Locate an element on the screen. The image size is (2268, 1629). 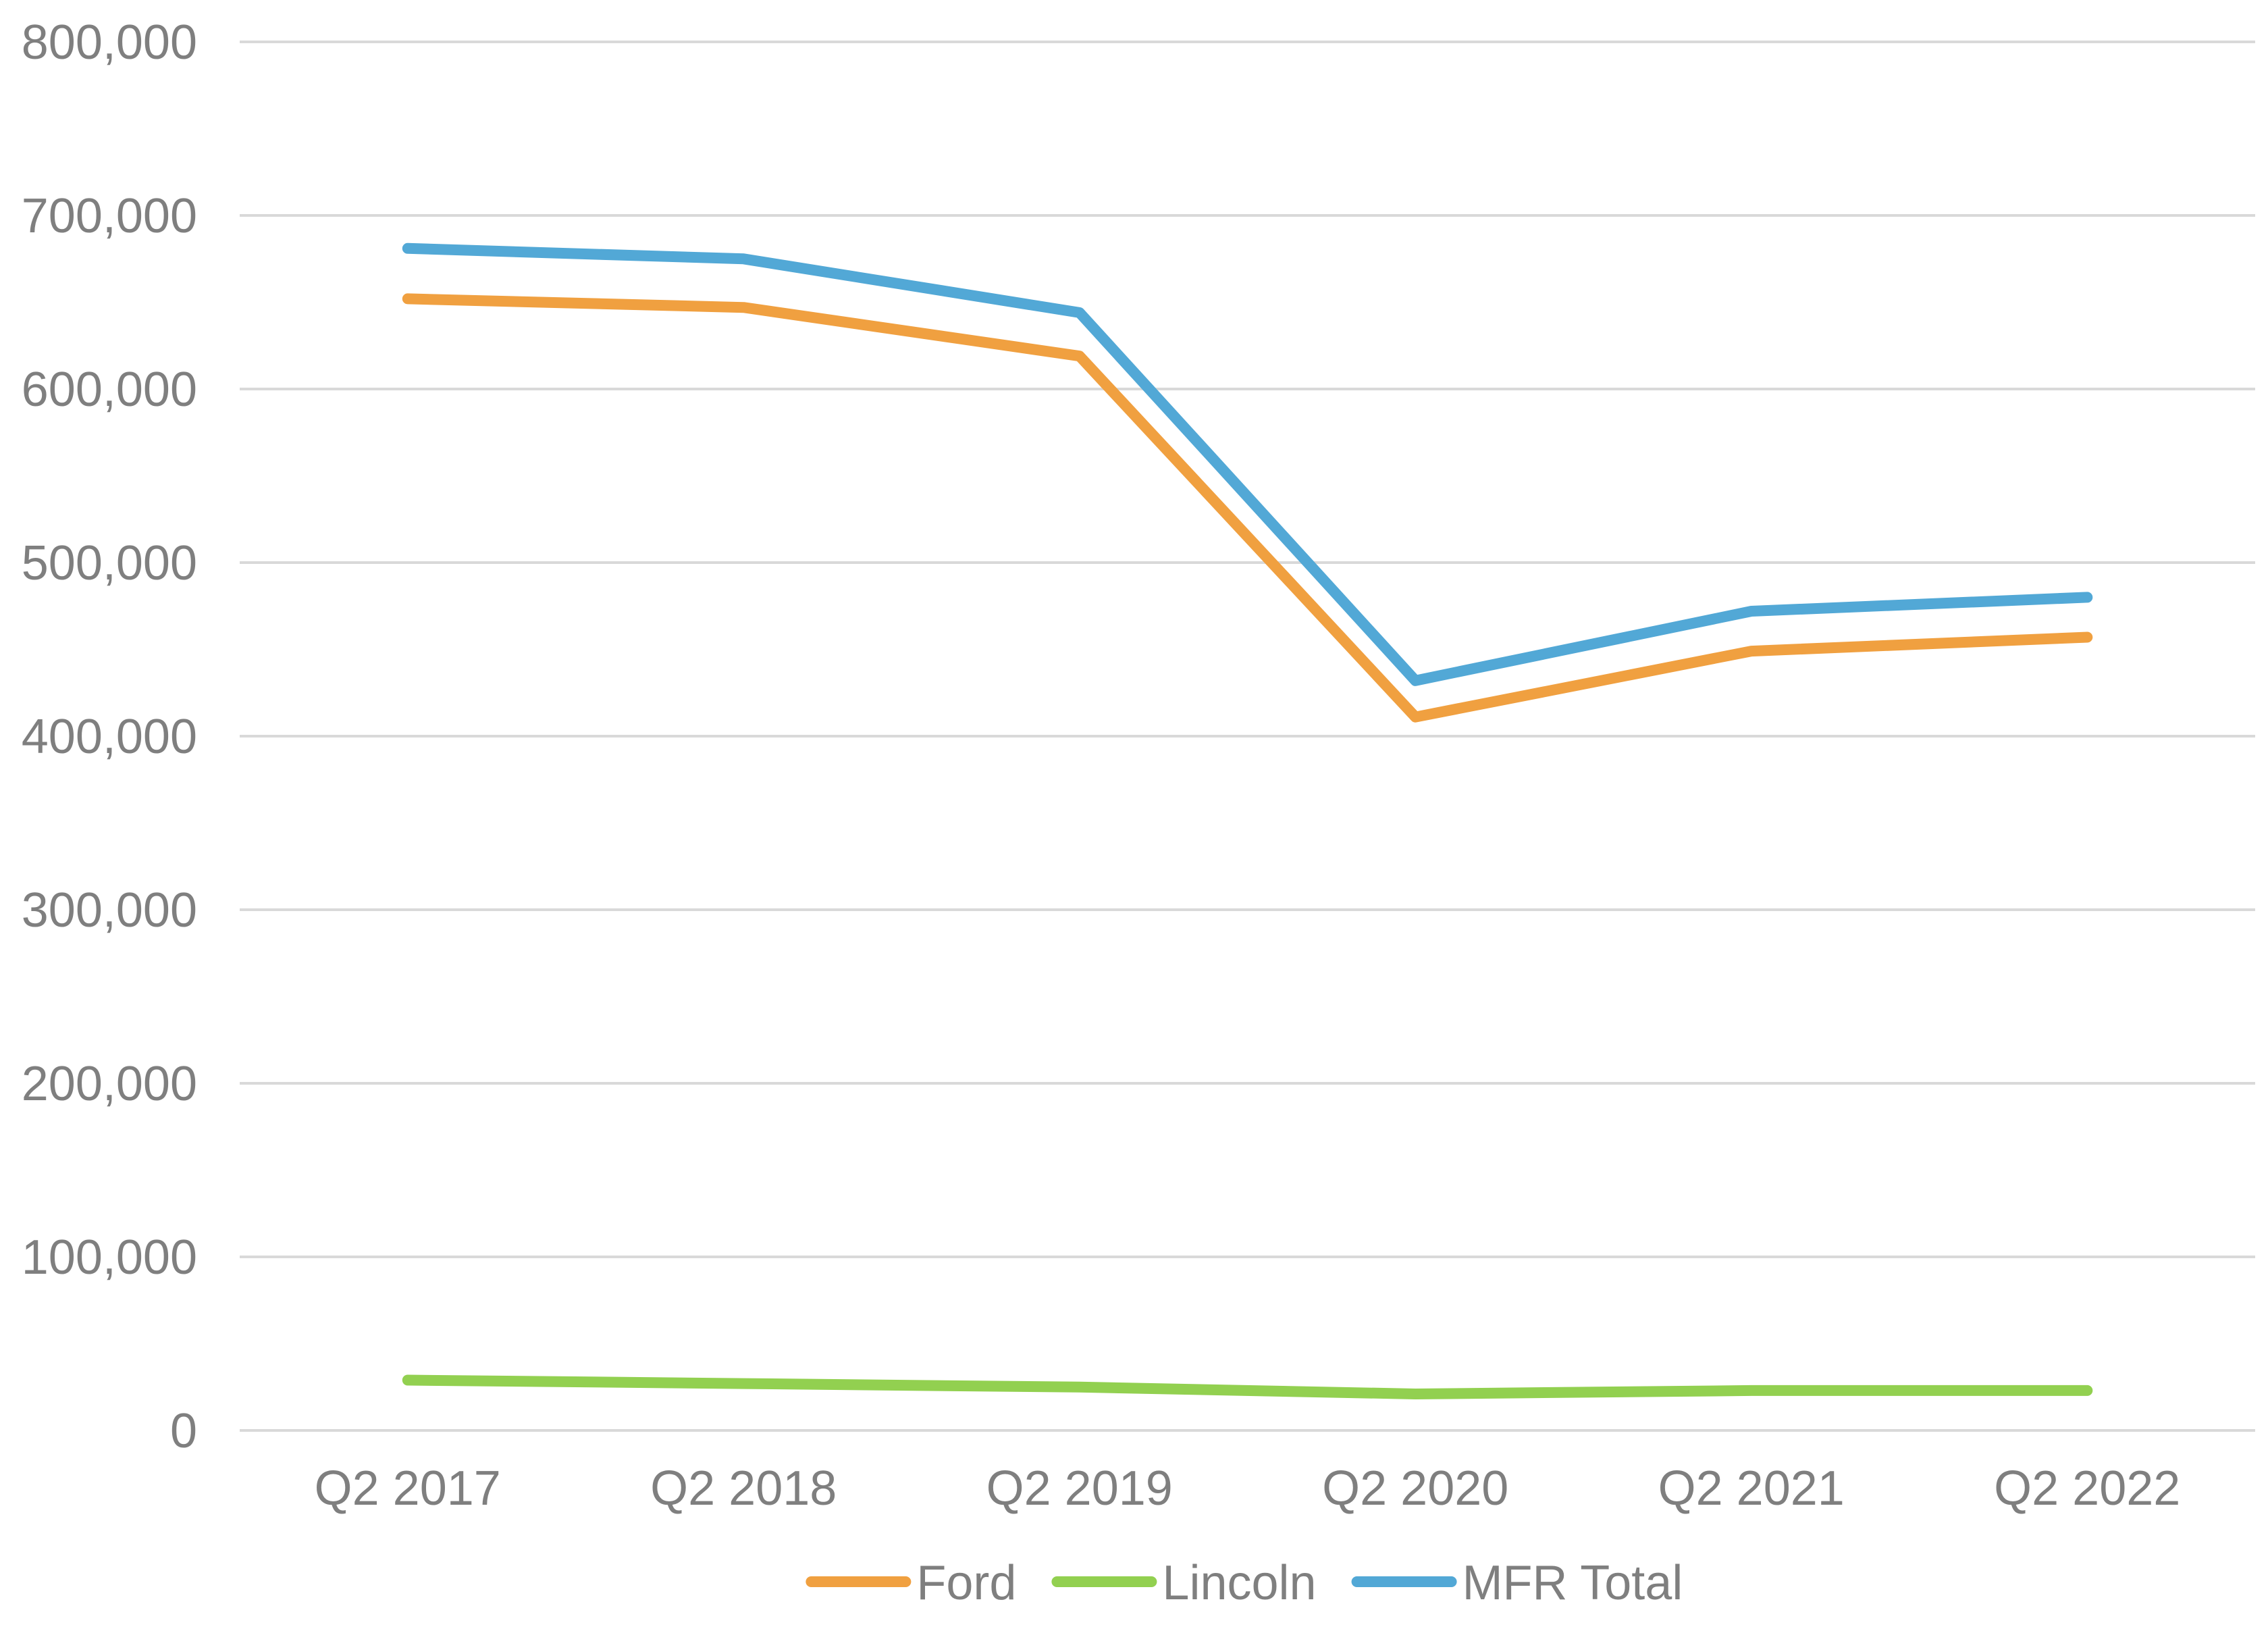
y-tick-label: 200,000 is located at coordinates (109, 1084).